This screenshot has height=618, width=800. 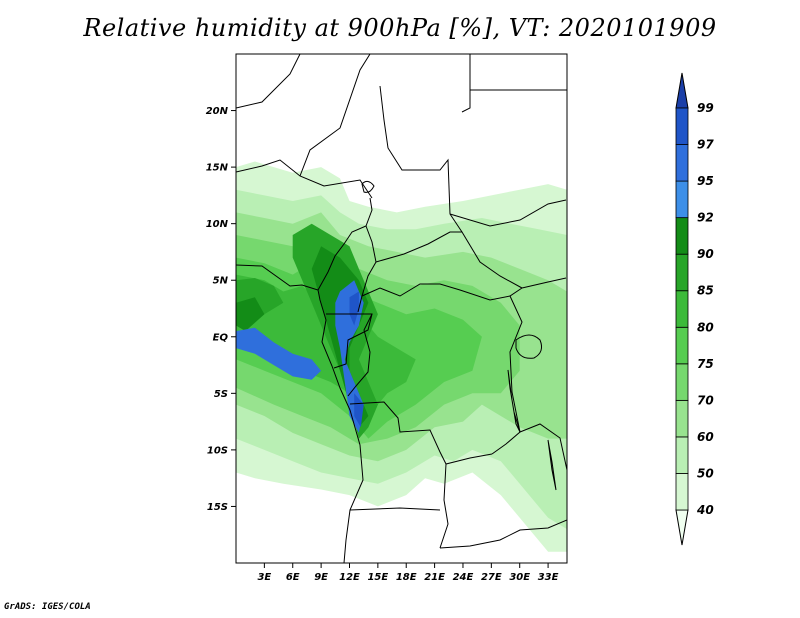 I want to click on colorbar-label: 92, so click(x=705, y=218).